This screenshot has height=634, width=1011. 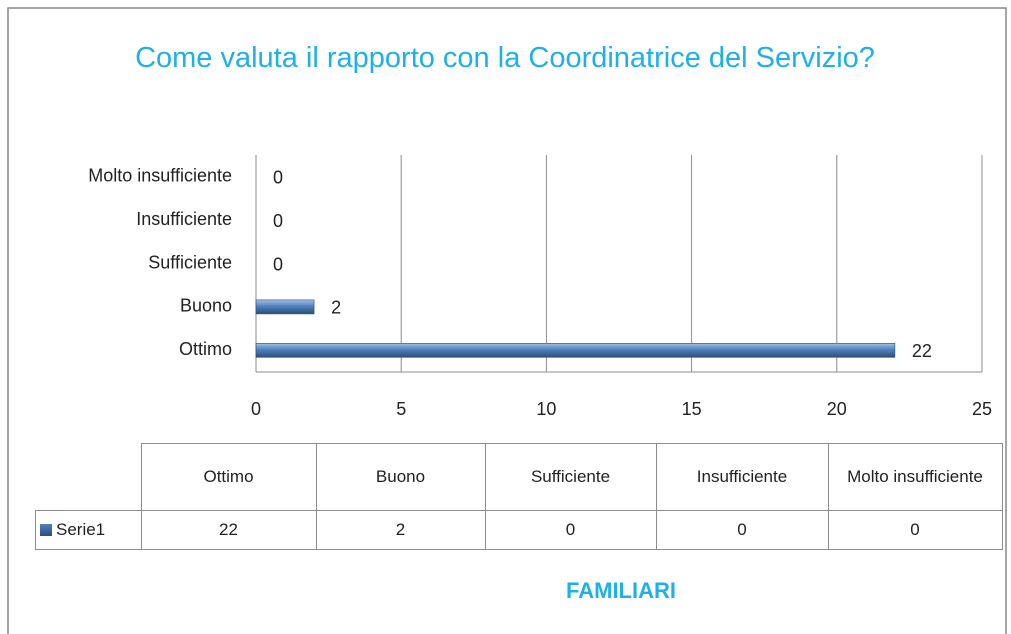 What do you see at coordinates (46, 530) in the screenshot?
I see `legend-key` at bounding box center [46, 530].